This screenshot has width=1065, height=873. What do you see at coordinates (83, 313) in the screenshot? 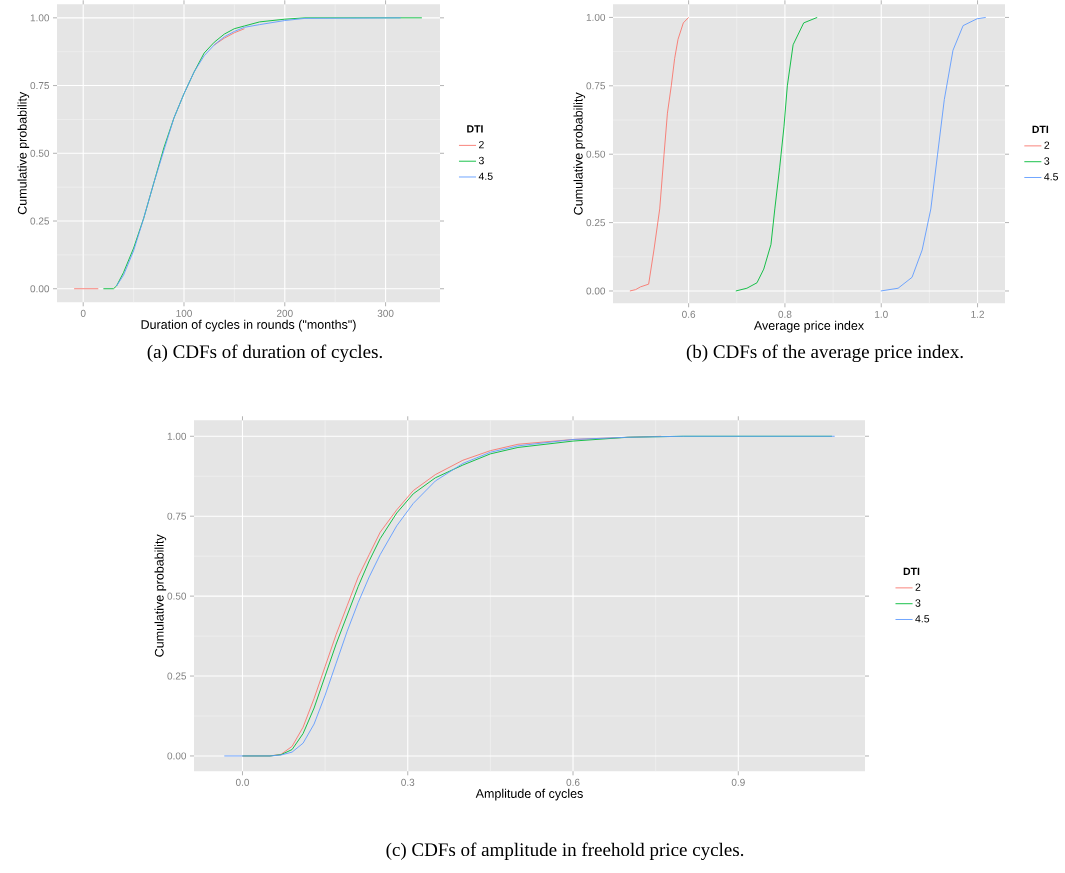
I see `x-tick-label: 0` at bounding box center [83, 313].